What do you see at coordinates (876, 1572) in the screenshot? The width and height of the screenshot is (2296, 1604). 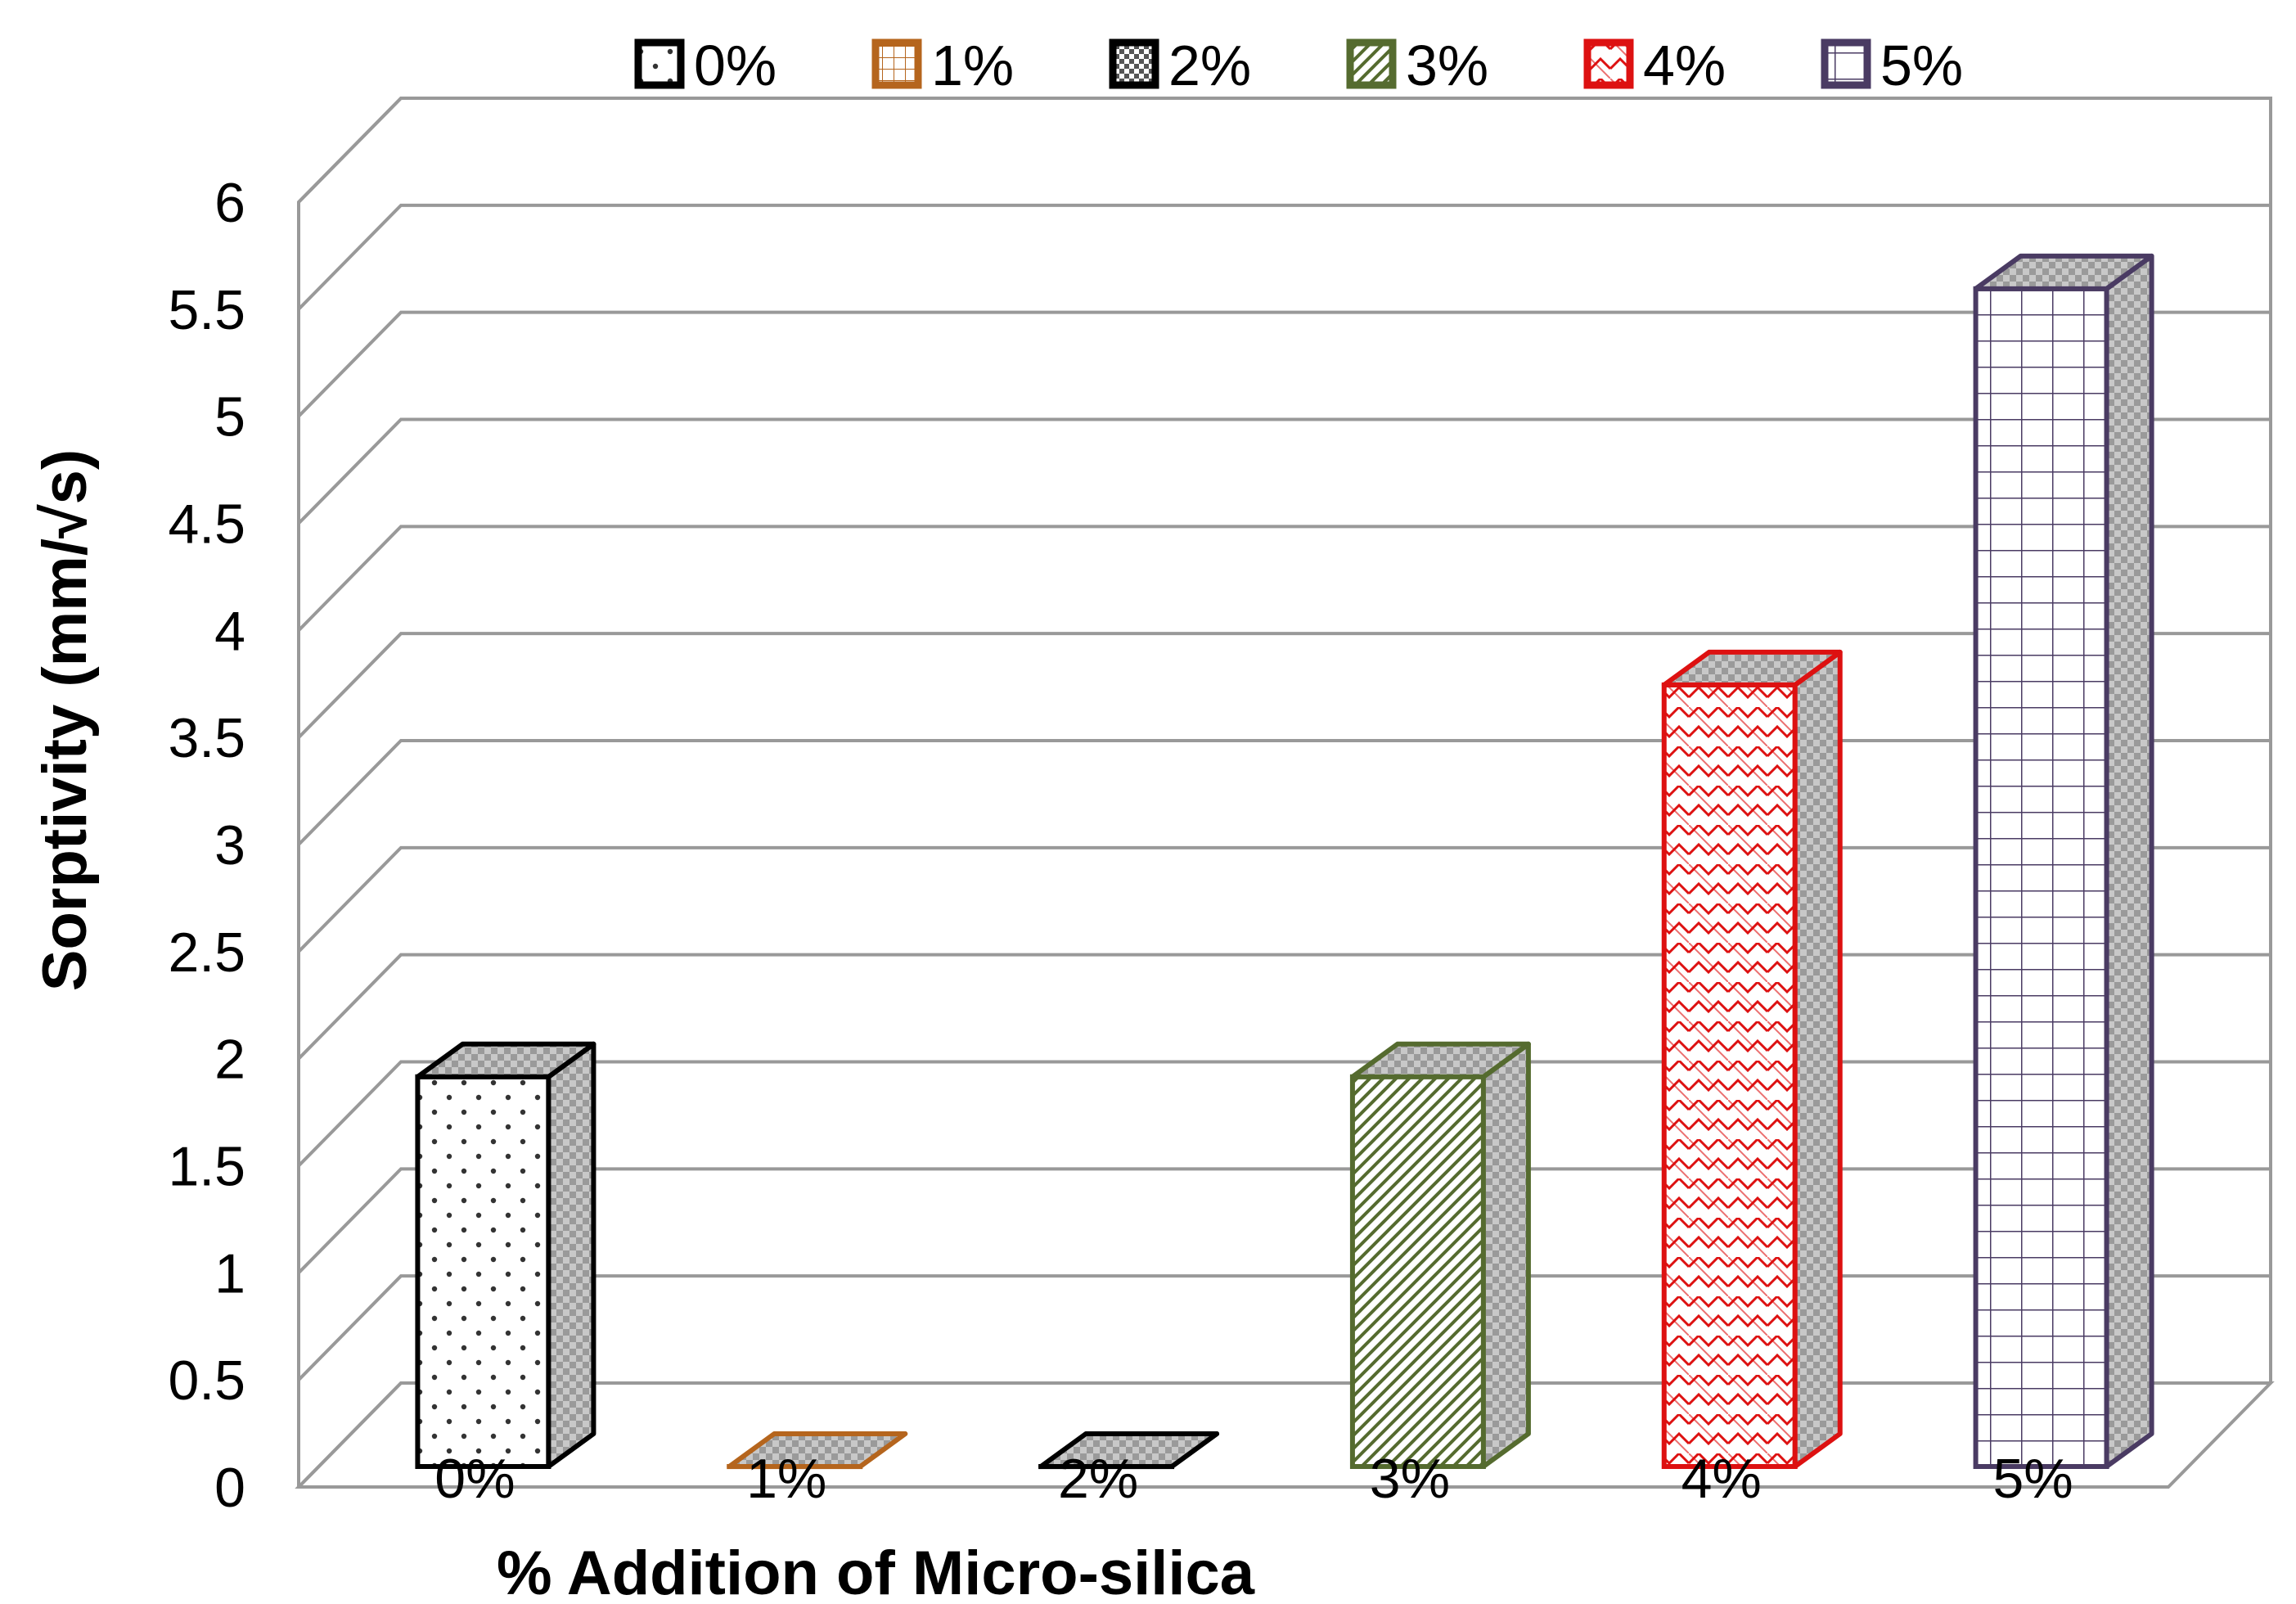 I see `x-axis-title: % Addition of Micro-silica` at bounding box center [876, 1572].